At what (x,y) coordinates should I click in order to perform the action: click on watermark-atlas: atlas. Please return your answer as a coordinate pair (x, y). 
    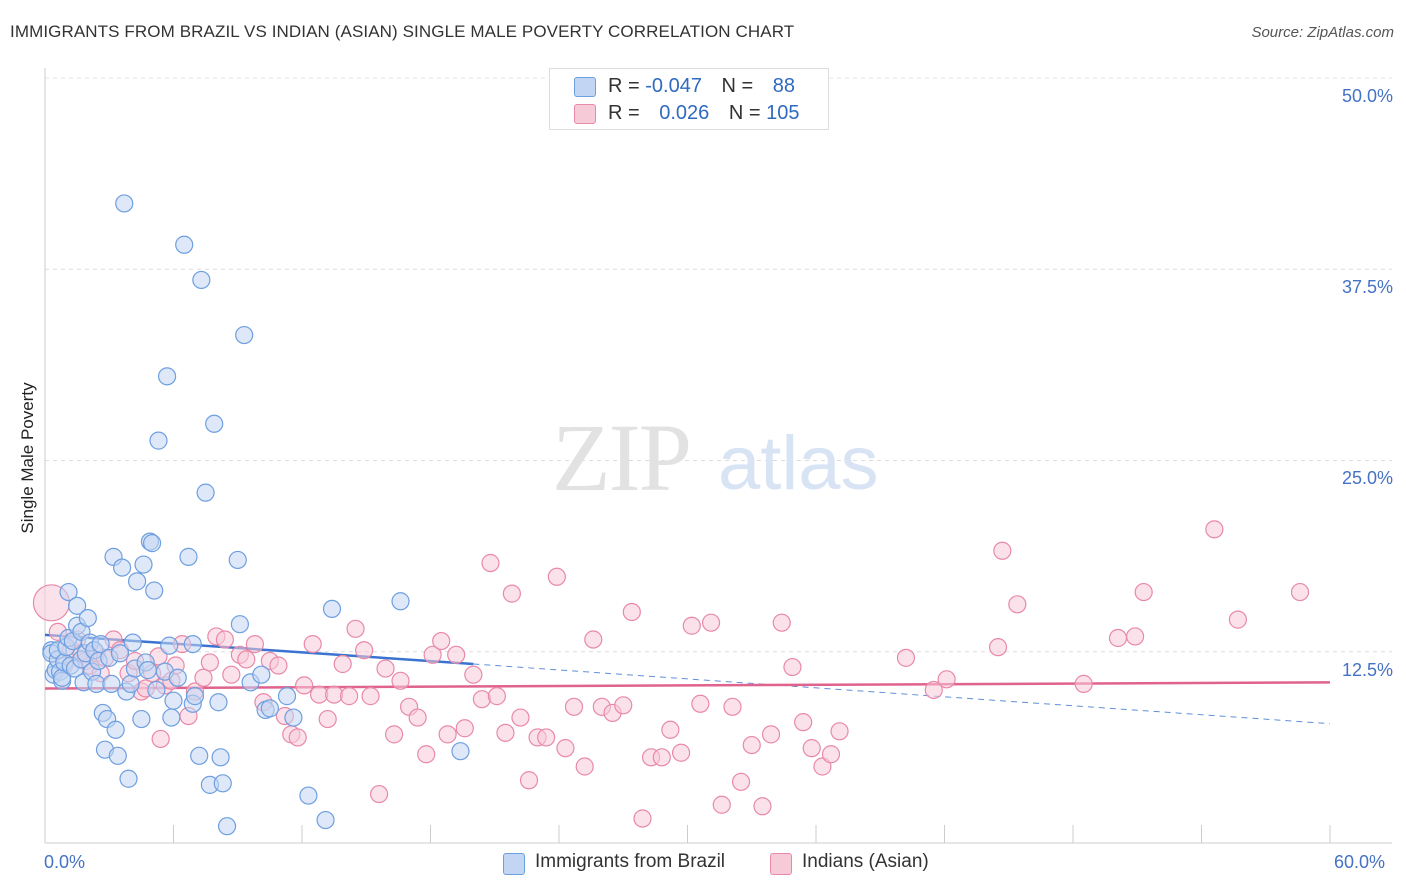
    Looking at the image, I should click on (798, 463).